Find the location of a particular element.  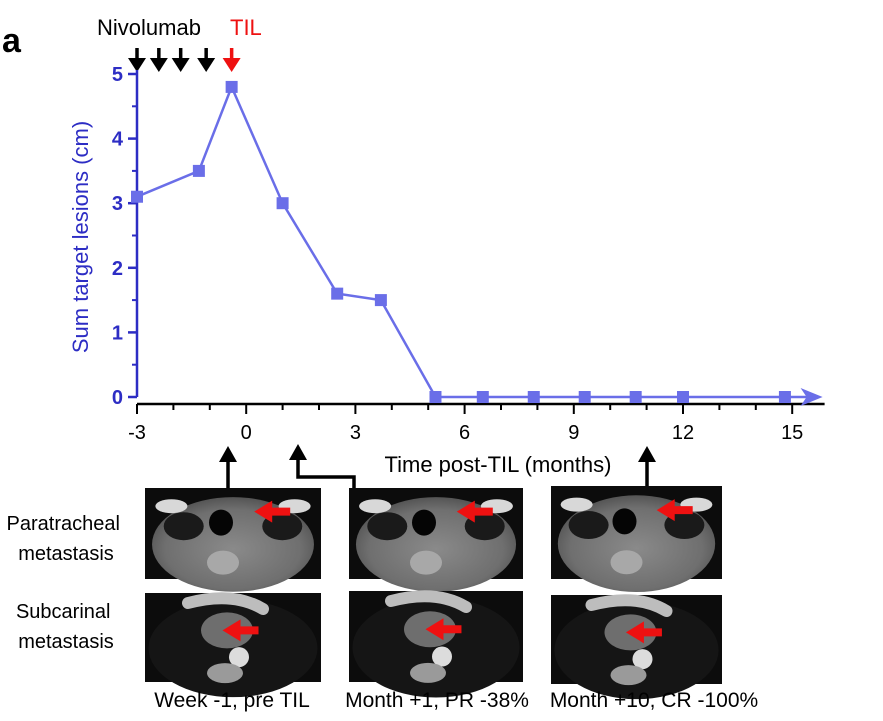

x-tick-label: 0 is located at coordinates (246, 433).